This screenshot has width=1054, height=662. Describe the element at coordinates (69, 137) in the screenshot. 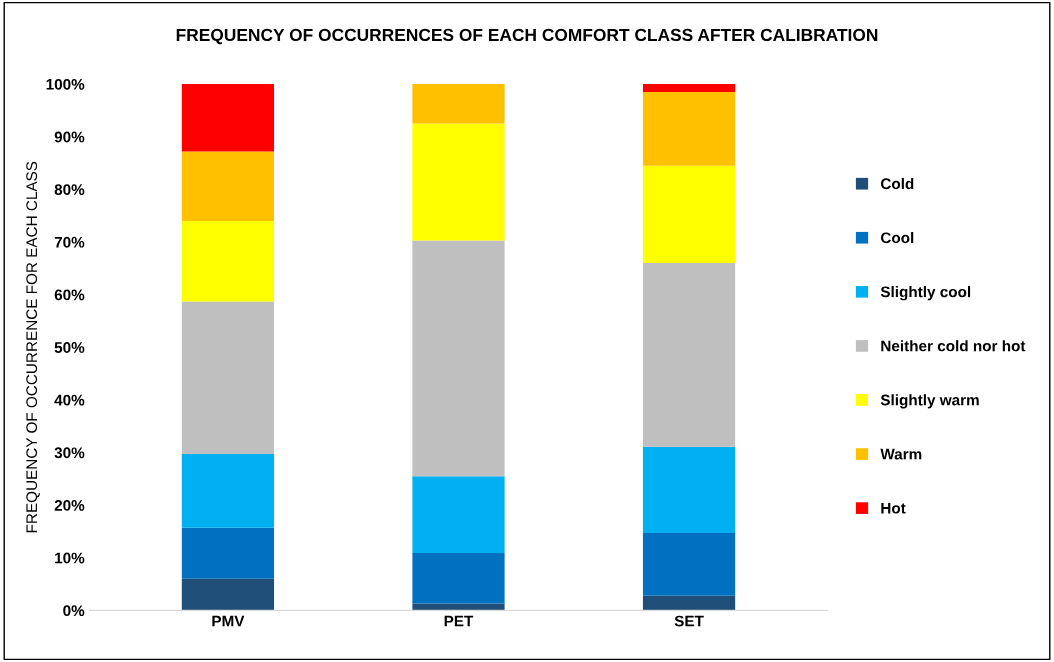

I see `y-tick-label: 90%` at that location.